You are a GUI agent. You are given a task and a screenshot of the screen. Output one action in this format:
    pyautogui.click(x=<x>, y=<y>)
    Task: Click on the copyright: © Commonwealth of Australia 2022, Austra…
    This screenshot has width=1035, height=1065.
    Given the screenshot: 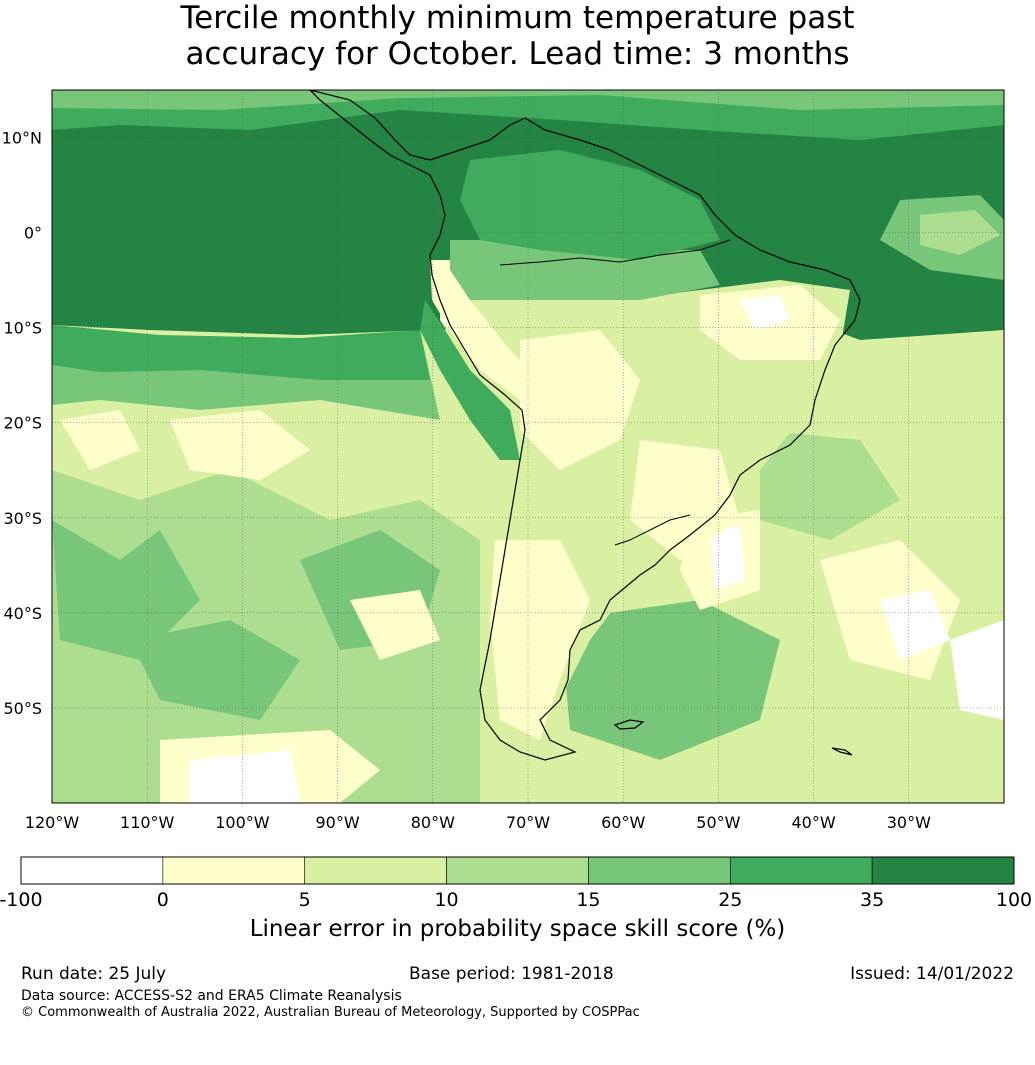 What is the action you would take?
    pyautogui.click(x=330, y=1012)
    